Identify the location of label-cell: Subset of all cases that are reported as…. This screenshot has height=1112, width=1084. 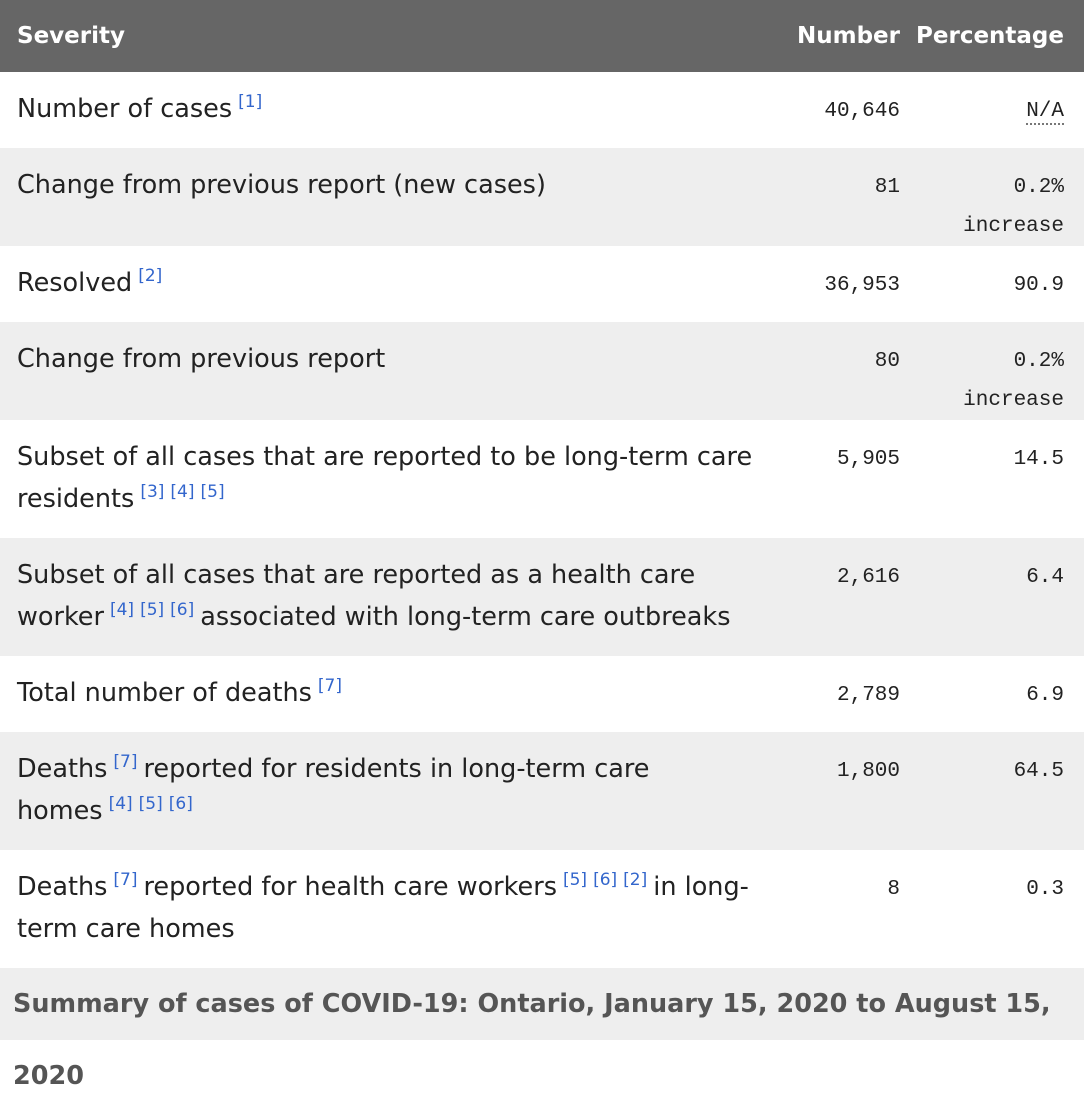
(390, 597).